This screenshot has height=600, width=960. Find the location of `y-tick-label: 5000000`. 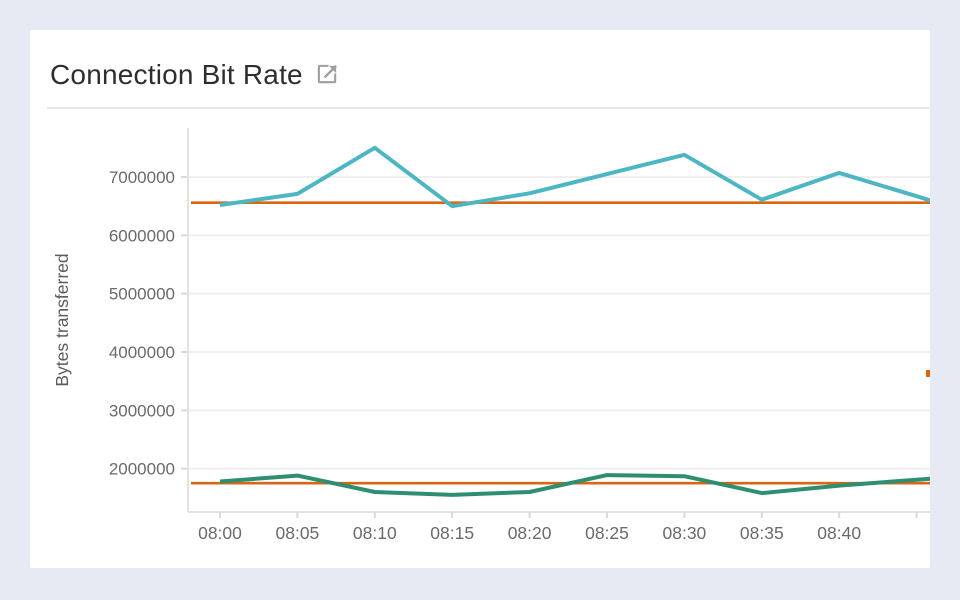

y-tick-label: 5000000 is located at coordinates (142, 294).